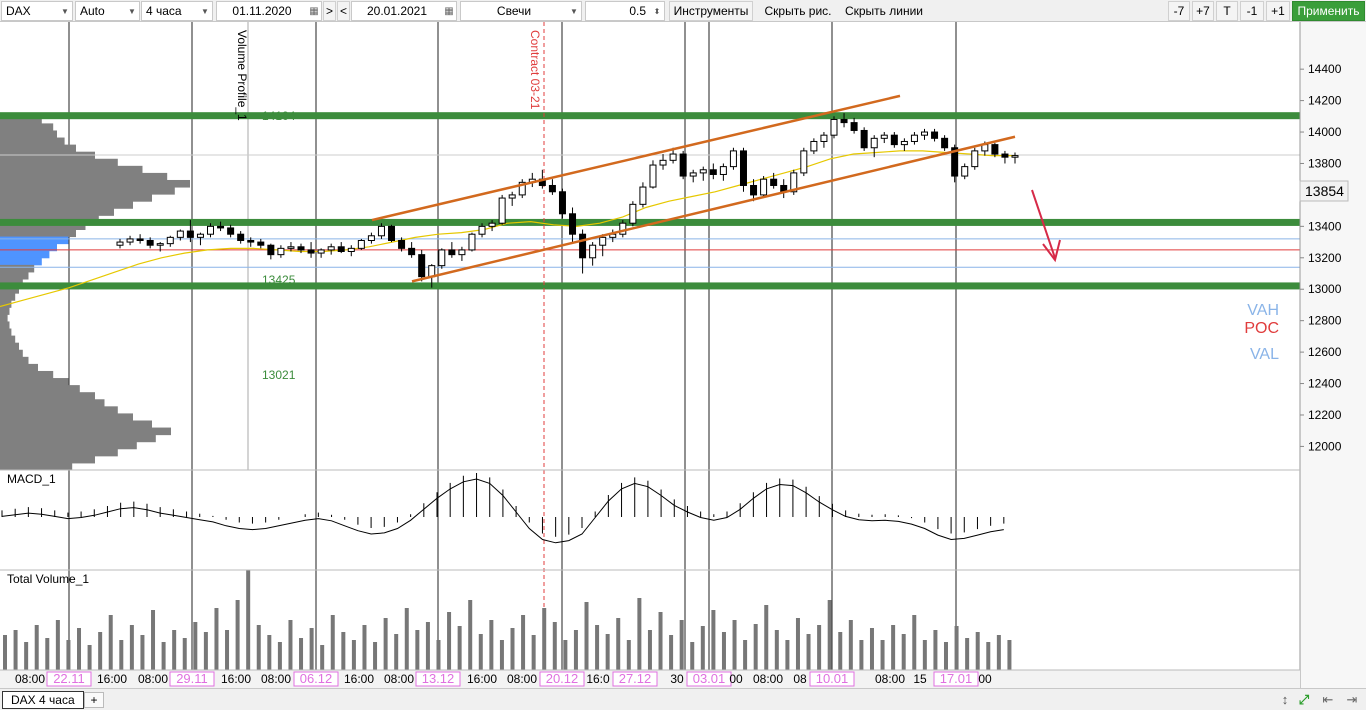 Image resolution: width=1366 pixels, height=710 pixels. I want to click on symbol-select: DAX ▼, so click(37, 11).